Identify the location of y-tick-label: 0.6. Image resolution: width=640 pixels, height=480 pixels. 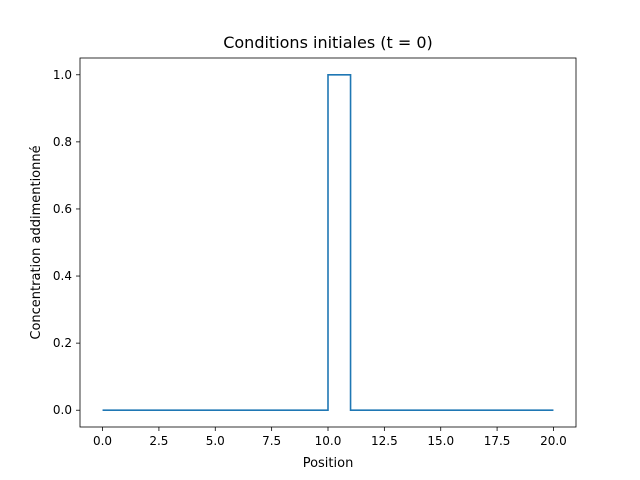
(62, 209).